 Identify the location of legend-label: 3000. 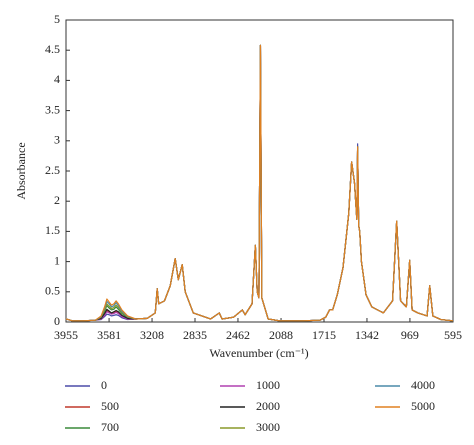
(268, 427).